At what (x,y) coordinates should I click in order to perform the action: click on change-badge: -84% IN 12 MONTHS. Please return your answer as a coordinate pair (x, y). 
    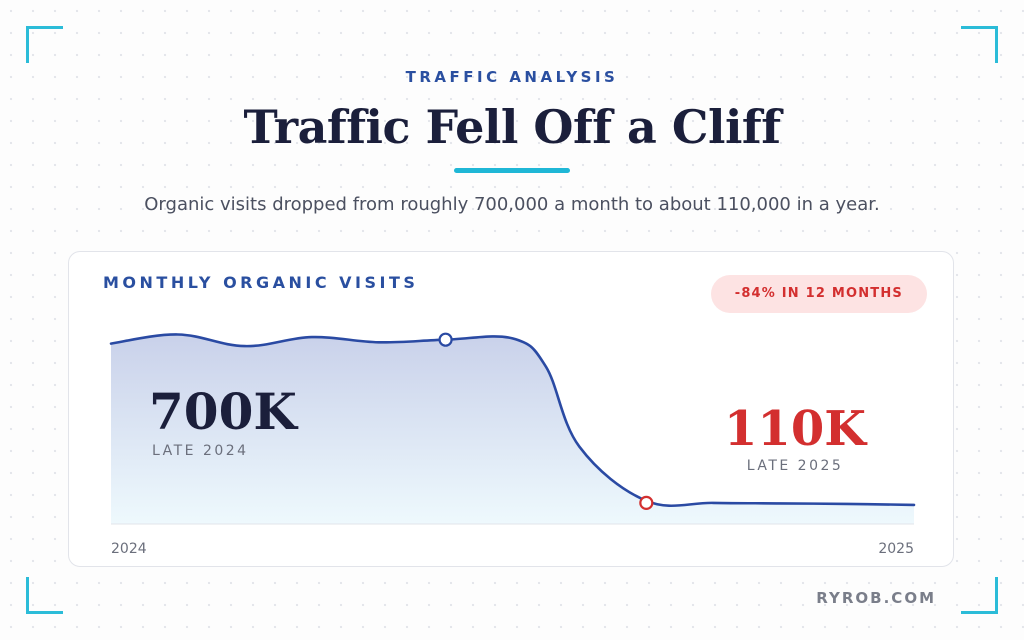
    Looking at the image, I should click on (818, 294).